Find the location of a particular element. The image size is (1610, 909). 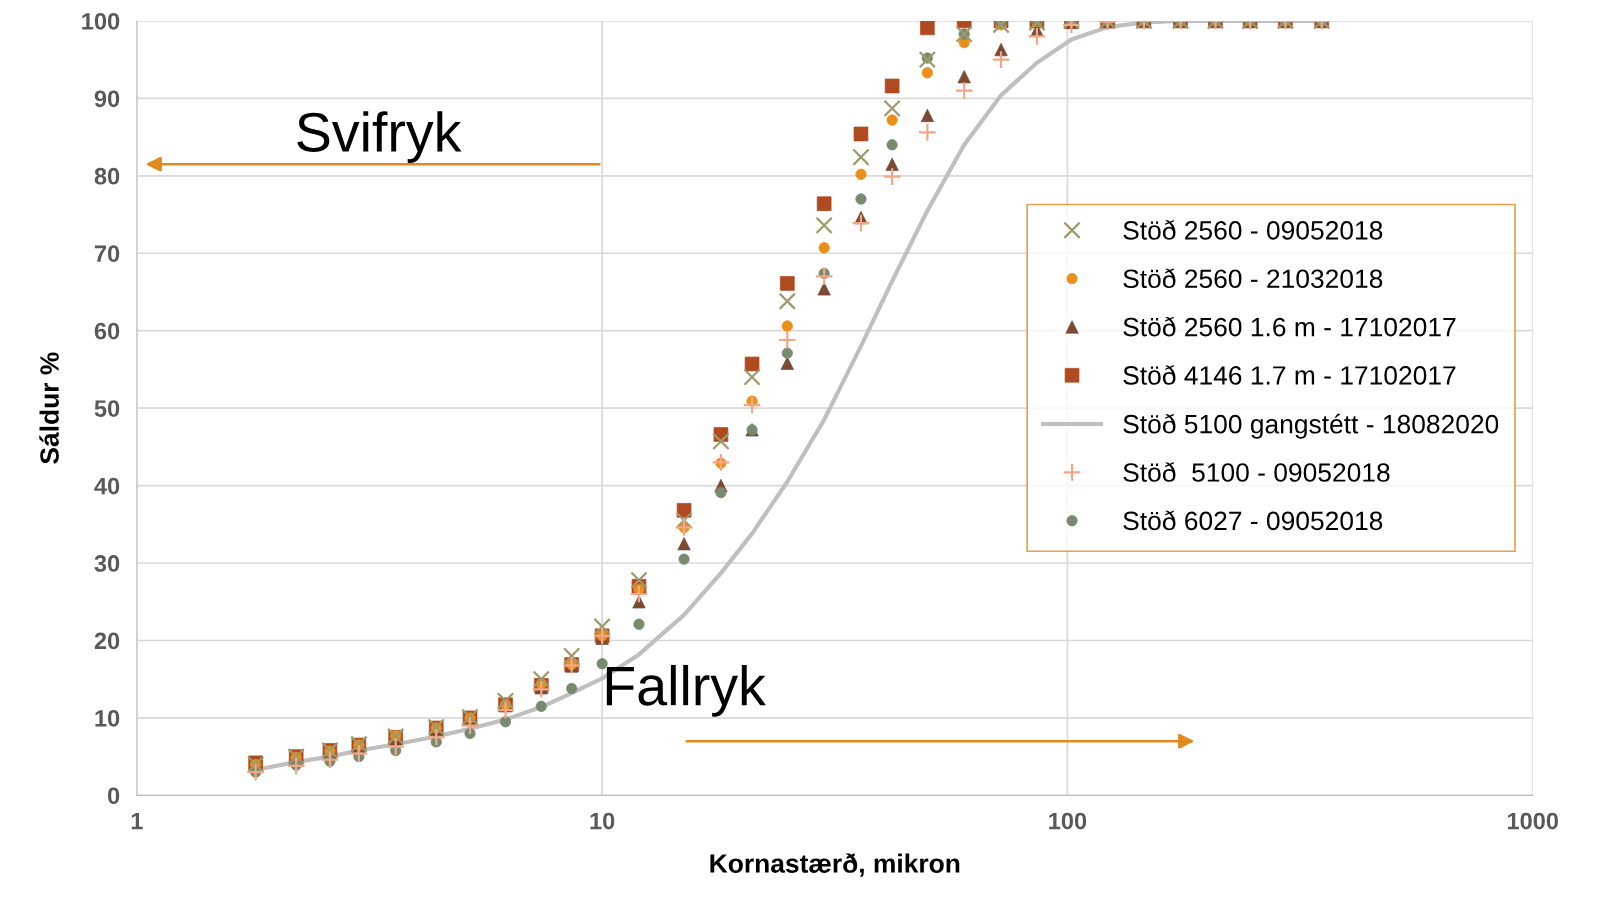

x-axis-title: Kornastærð, mikron is located at coordinates (835, 865).